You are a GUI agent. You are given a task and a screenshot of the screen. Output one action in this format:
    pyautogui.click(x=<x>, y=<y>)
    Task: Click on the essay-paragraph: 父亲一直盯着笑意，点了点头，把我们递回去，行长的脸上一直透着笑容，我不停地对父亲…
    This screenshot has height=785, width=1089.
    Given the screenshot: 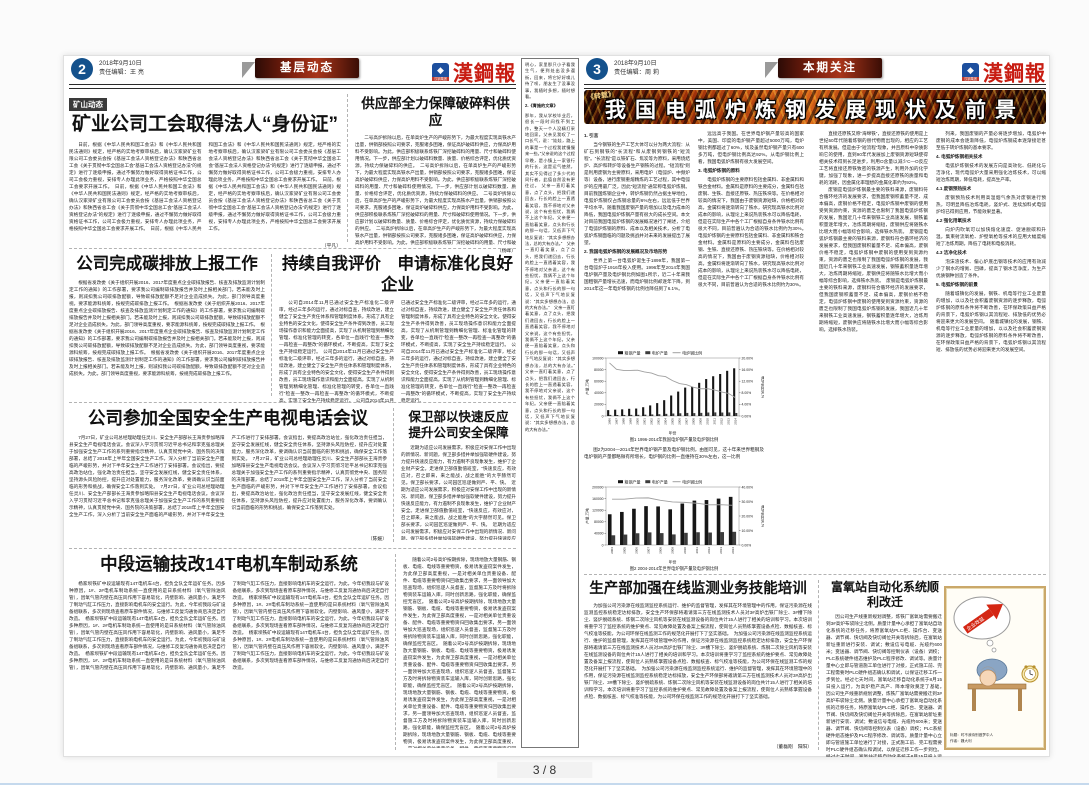 What is the action you would take?
    pyautogui.click(x=552, y=307)
    